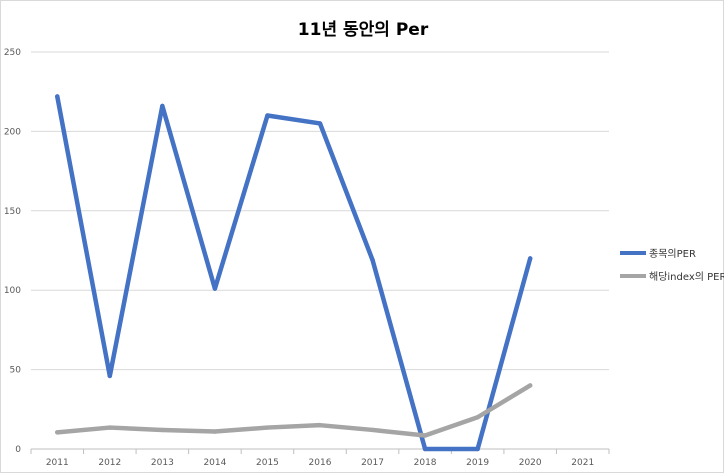  What do you see at coordinates (162, 463) in the screenshot?
I see `x-tick-label: 2013` at bounding box center [162, 463].